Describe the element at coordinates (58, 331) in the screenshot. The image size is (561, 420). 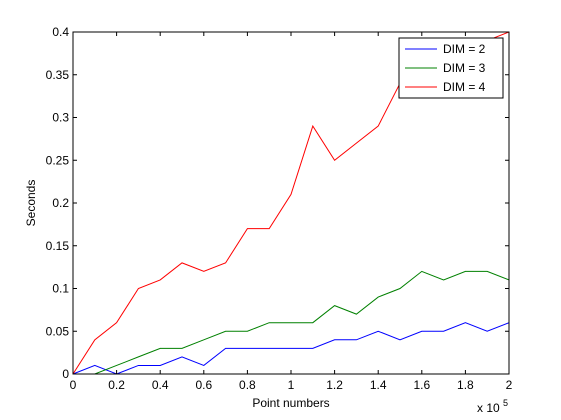
I see `y-tick-label: 0.05` at that location.